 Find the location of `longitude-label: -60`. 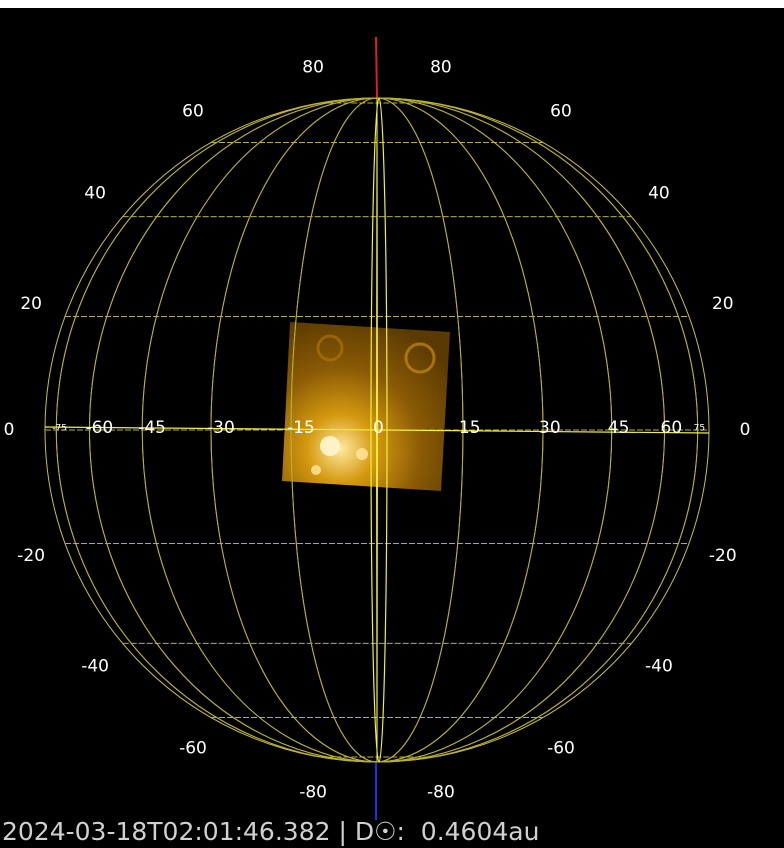

longitude-label: -60 is located at coordinates (99, 428).